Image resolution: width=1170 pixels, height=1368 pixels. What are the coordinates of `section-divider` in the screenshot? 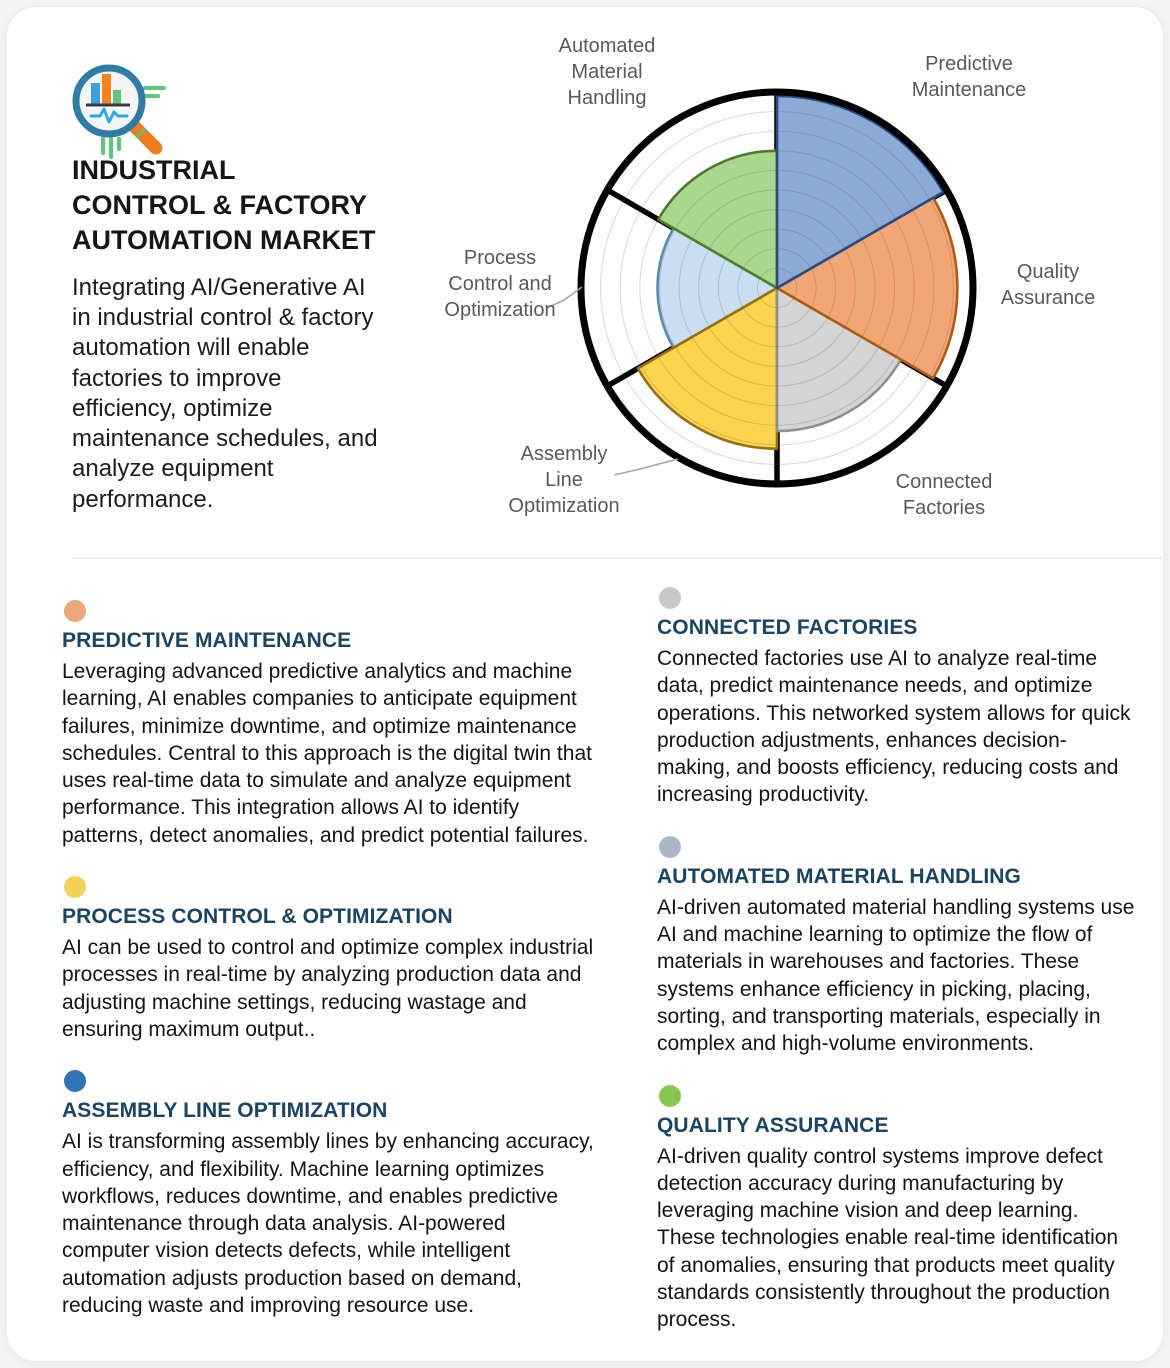 It's located at (617, 558).